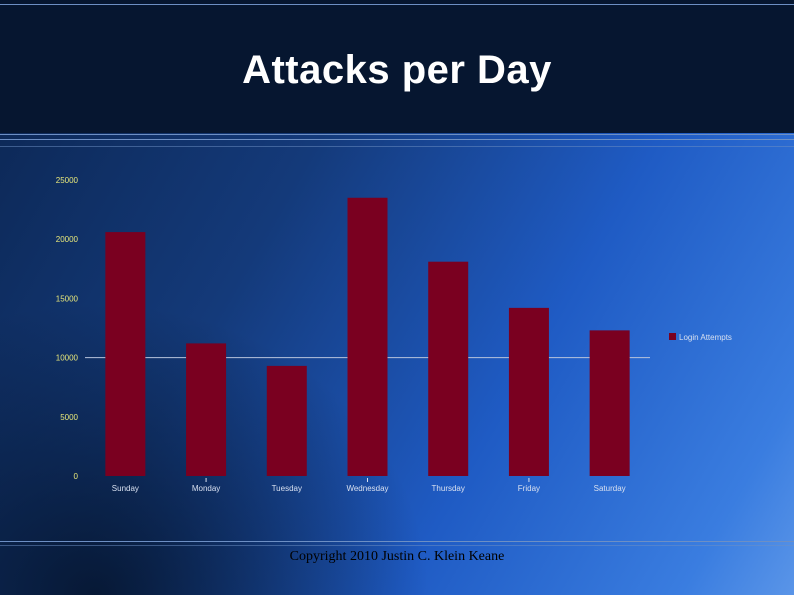 This screenshot has width=794, height=595. I want to click on y-tick-label: 20000, so click(67, 239).